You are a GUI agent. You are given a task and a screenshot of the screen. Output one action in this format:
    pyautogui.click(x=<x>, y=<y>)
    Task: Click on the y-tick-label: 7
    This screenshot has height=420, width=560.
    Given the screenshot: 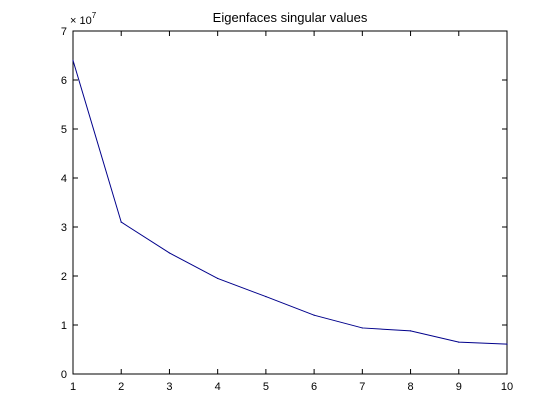 What is the action you would take?
    pyautogui.click(x=64, y=32)
    